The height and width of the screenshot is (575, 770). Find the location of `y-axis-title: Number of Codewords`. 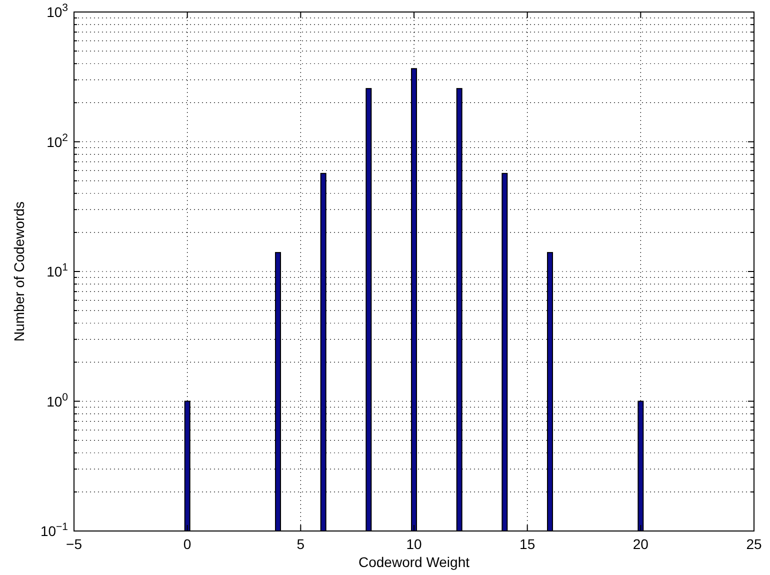

y-axis-title: Number of Codewords is located at coordinates (19, 271).